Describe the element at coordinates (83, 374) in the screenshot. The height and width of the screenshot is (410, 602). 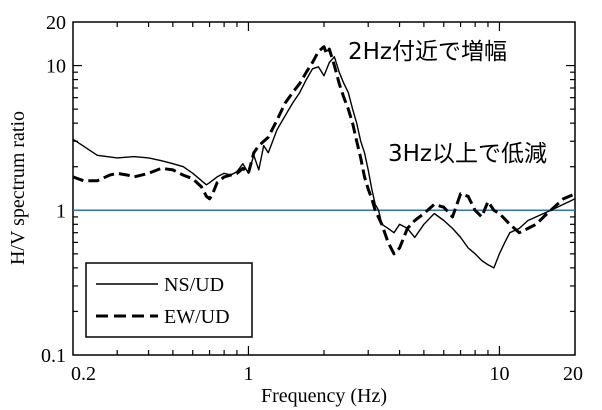
I see `x-tick-label: 0.2` at that location.